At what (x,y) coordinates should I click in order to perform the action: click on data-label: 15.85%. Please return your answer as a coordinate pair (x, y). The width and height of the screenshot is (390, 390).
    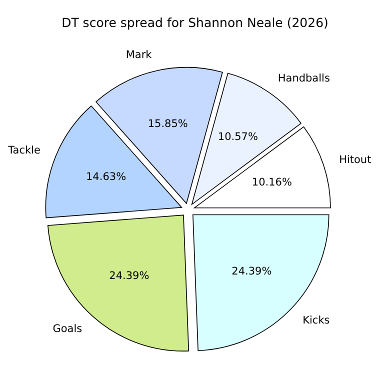
    Looking at the image, I should click on (168, 124).